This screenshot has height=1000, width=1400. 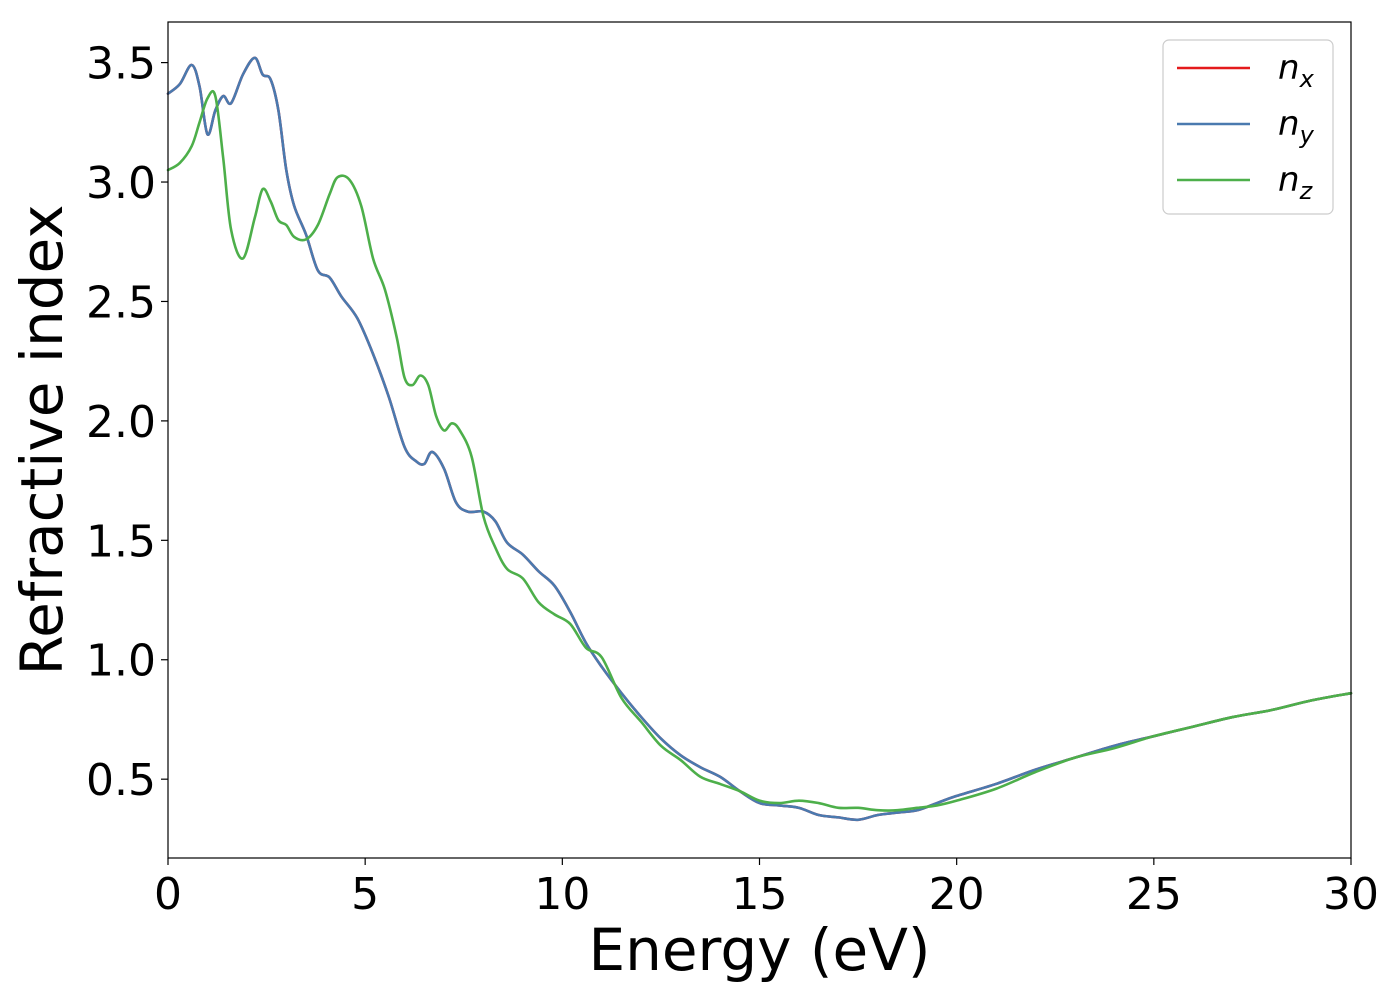 I want to click on legend-label-subscript: z, so click(x=1306, y=191).